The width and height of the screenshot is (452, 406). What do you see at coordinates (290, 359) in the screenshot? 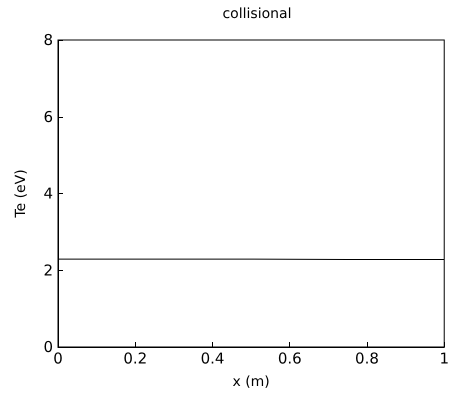
I see `x-tick-label: 0.6` at bounding box center [290, 359].